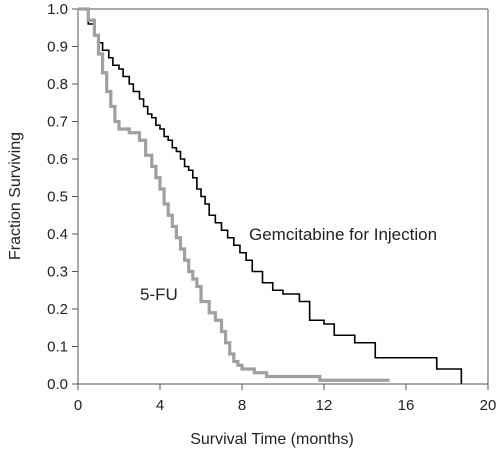 Image resolution: width=500 pixels, height=452 pixels. What do you see at coordinates (57, 84) in the screenshot?
I see `y-tick-label: 0.8` at bounding box center [57, 84].